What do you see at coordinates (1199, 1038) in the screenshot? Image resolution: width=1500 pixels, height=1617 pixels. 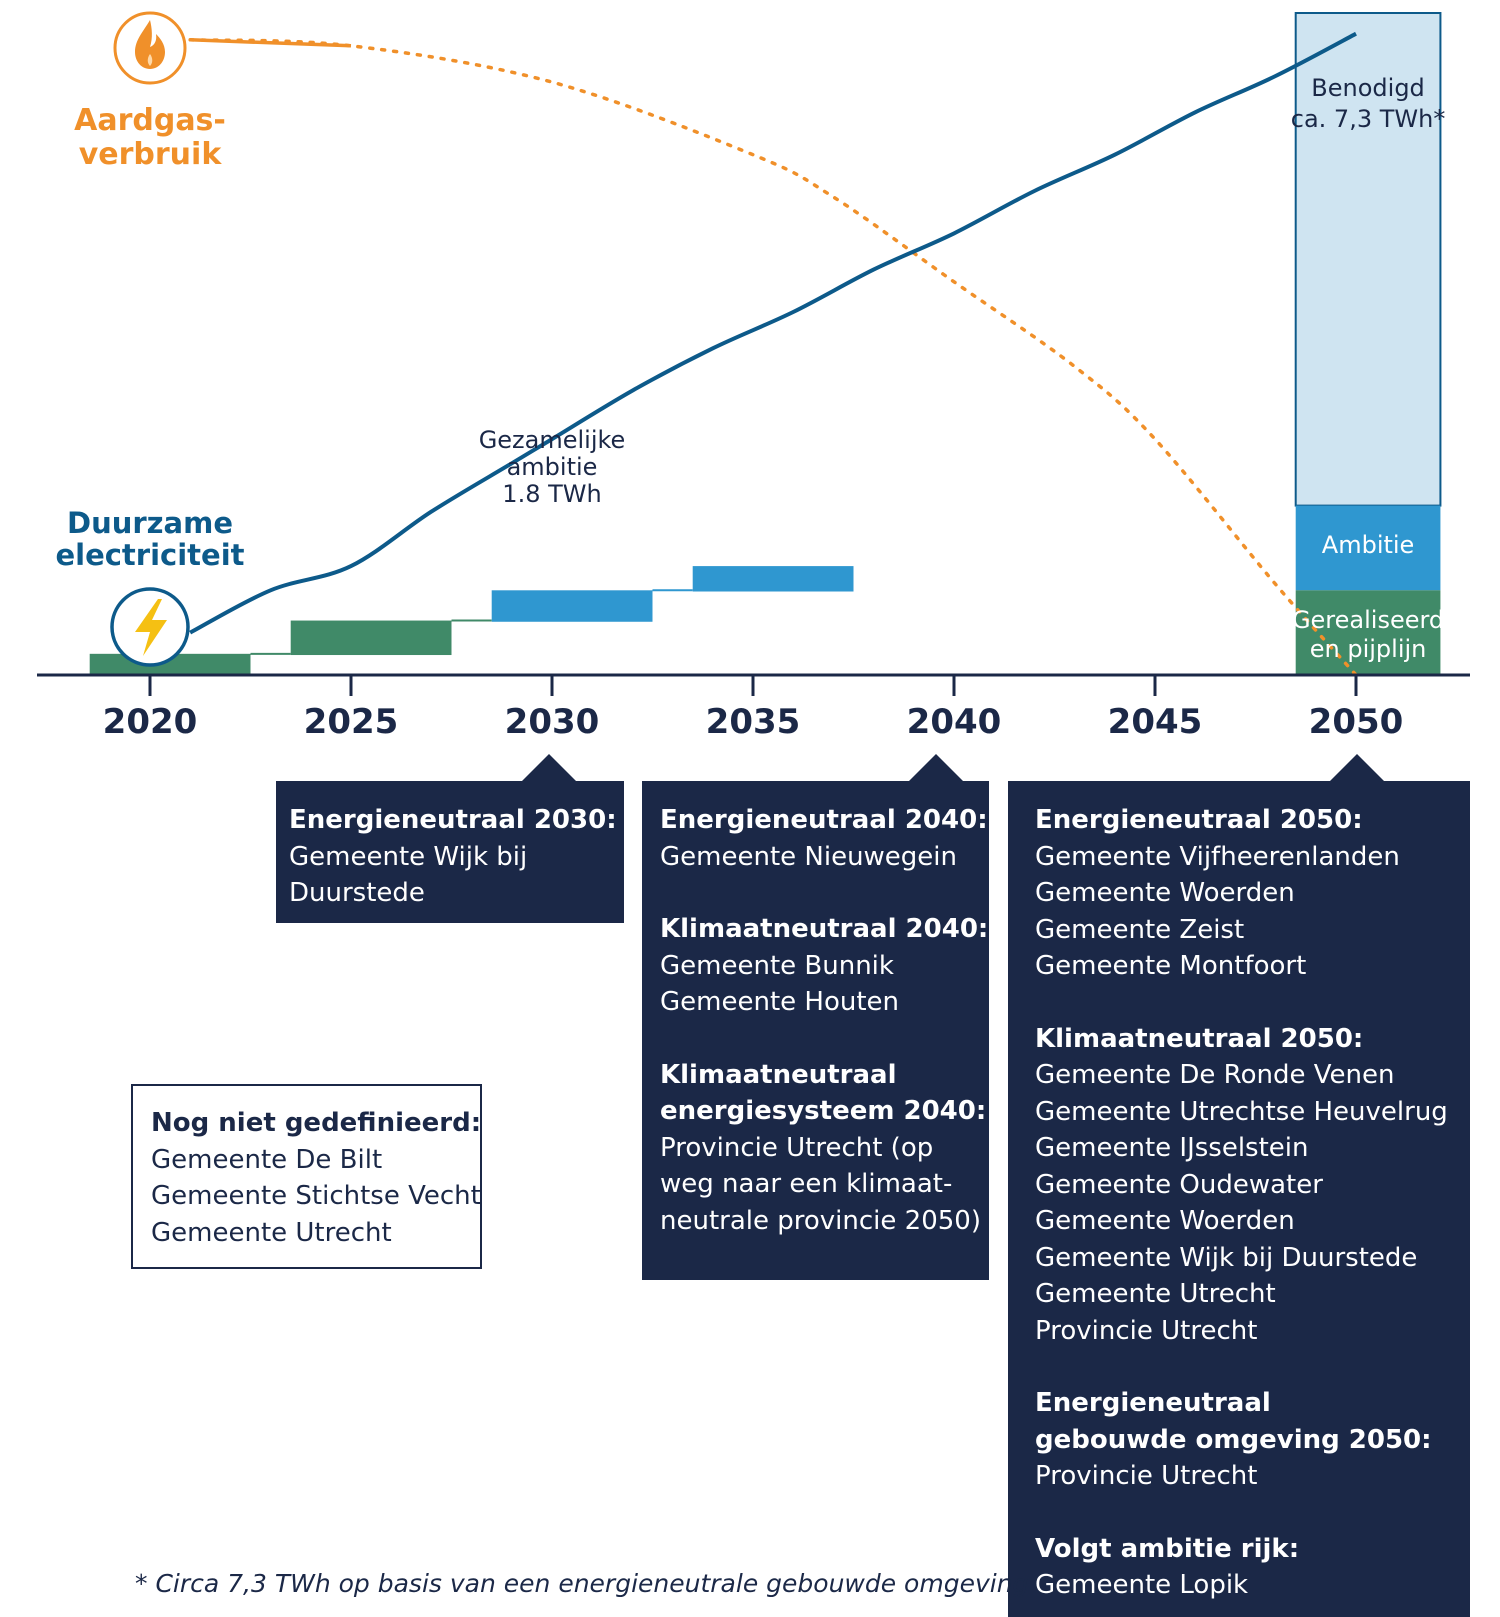 I see `box-2050-heading: Klimaatneutraal 2050:` at bounding box center [1199, 1038].